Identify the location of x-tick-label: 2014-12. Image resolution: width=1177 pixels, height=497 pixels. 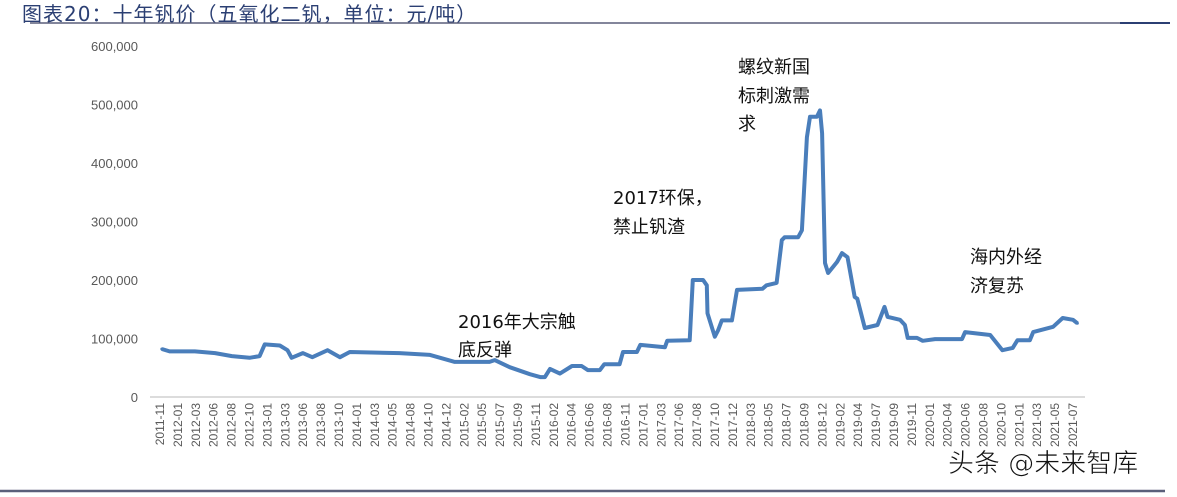
(446, 425).